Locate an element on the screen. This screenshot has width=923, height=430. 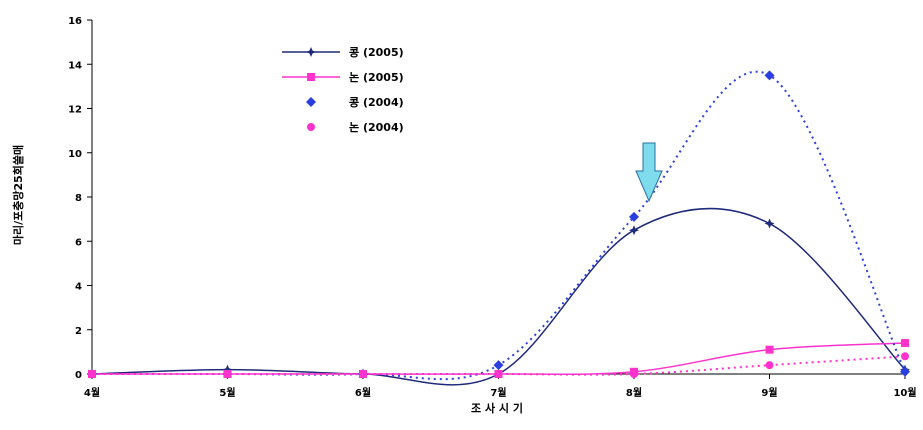
legend-item: 콩 (2005) is located at coordinates (343, 52).